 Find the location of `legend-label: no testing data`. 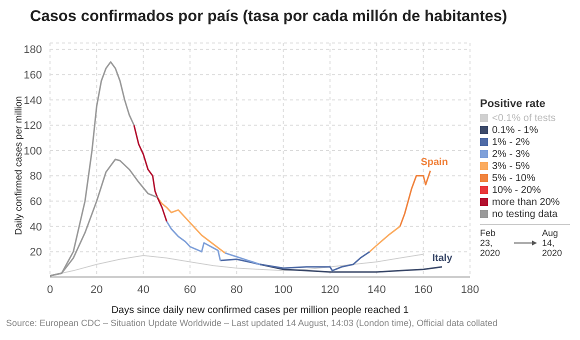

legend-label: no testing data is located at coordinates (525, 214).